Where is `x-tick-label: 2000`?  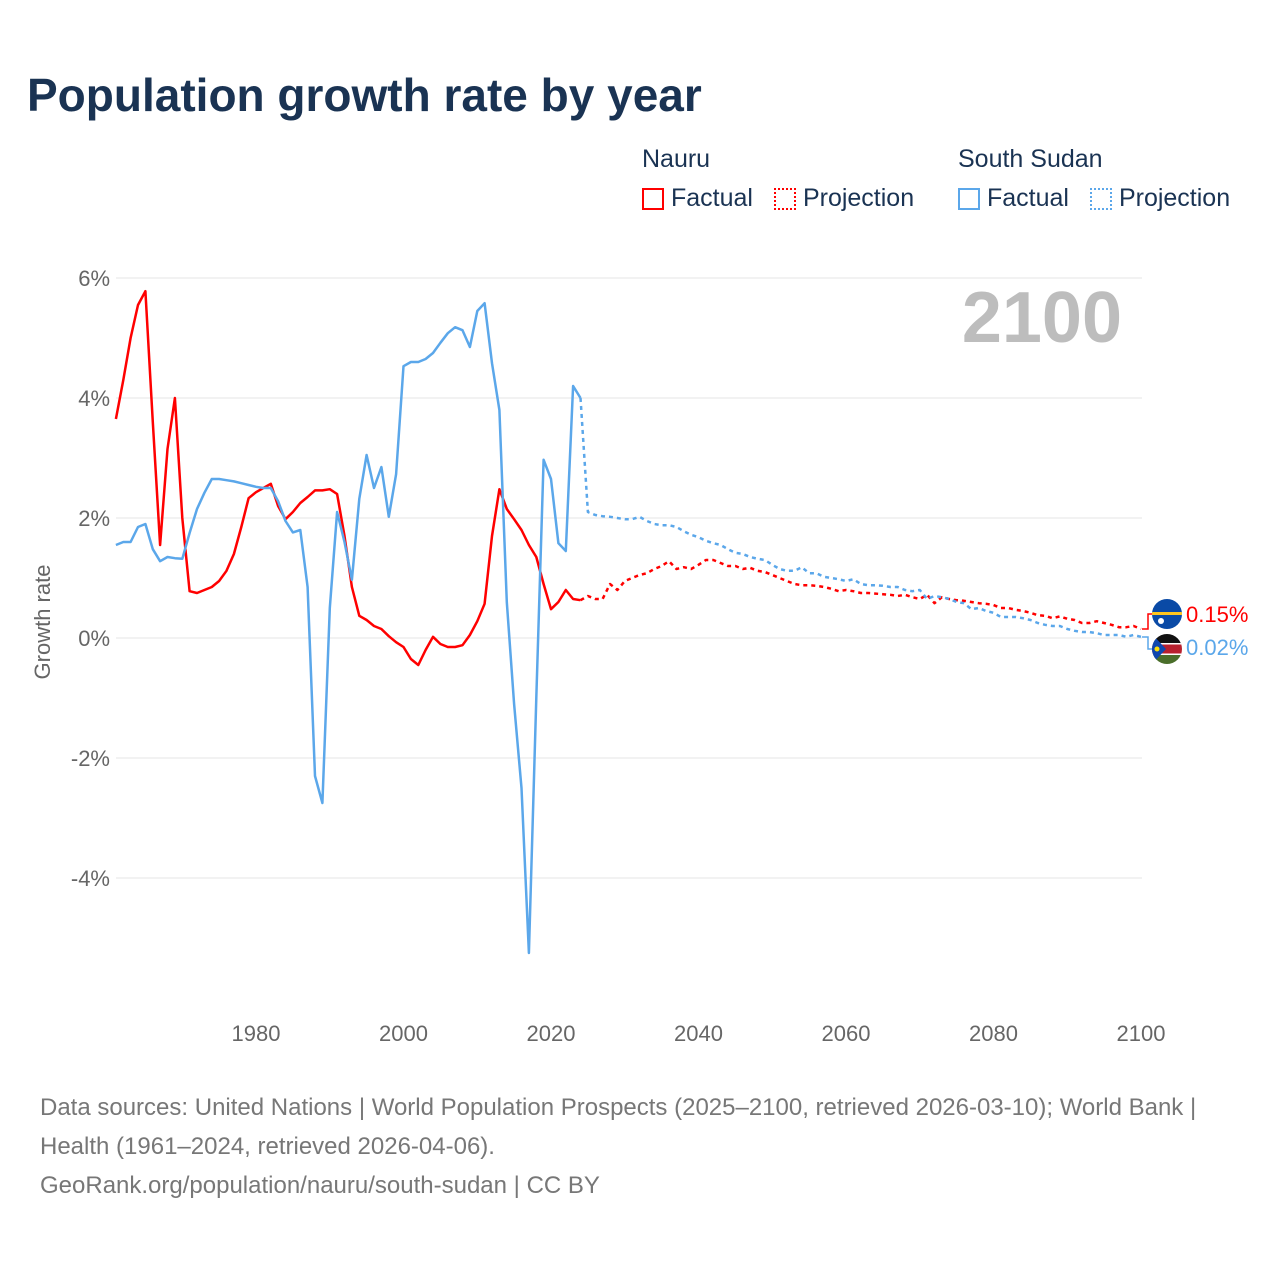 x-tick-label: 2000 is located at coordinates (403, 1033).